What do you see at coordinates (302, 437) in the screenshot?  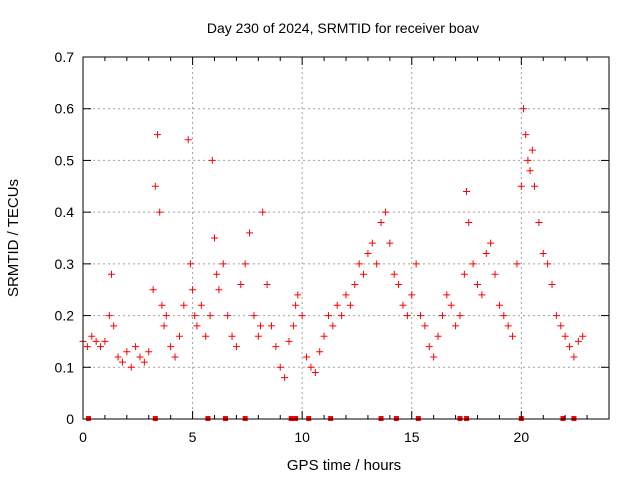 I see `x-tick-label: 10` at bounding box center [302, 437].